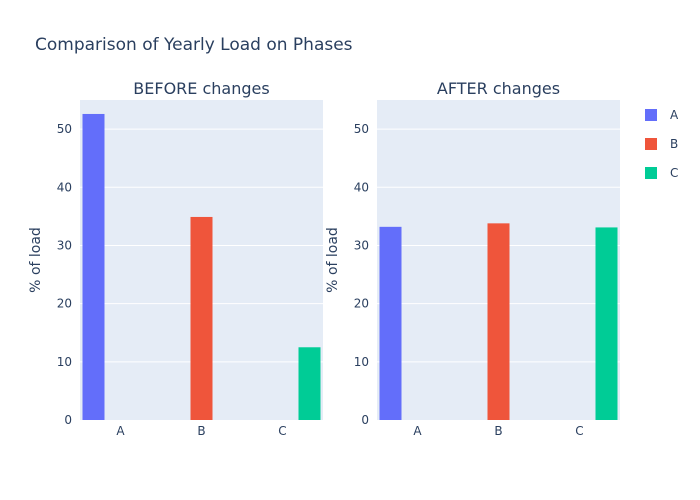 The width and height of the screenshot is (700, 500). I want to click on x-ticks-after: A B C, so click(498, 431).